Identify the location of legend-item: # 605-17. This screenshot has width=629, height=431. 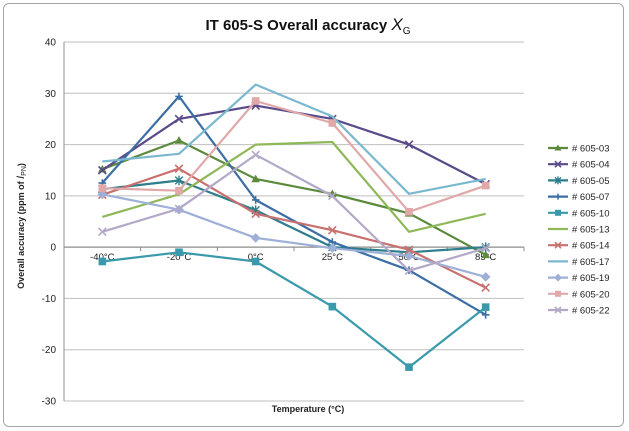
(579, 262).